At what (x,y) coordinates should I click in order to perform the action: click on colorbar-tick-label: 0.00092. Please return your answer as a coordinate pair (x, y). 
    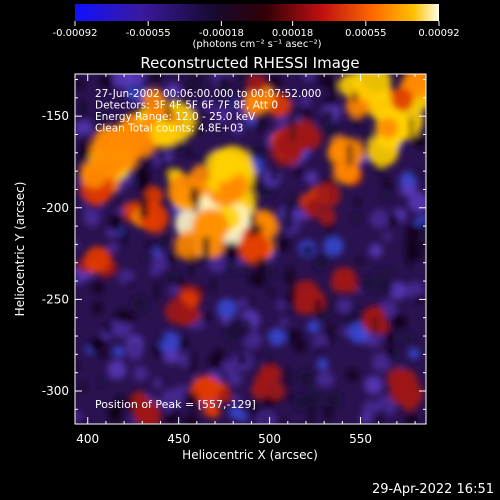
    Looking at the image, I should click on (438, 33).